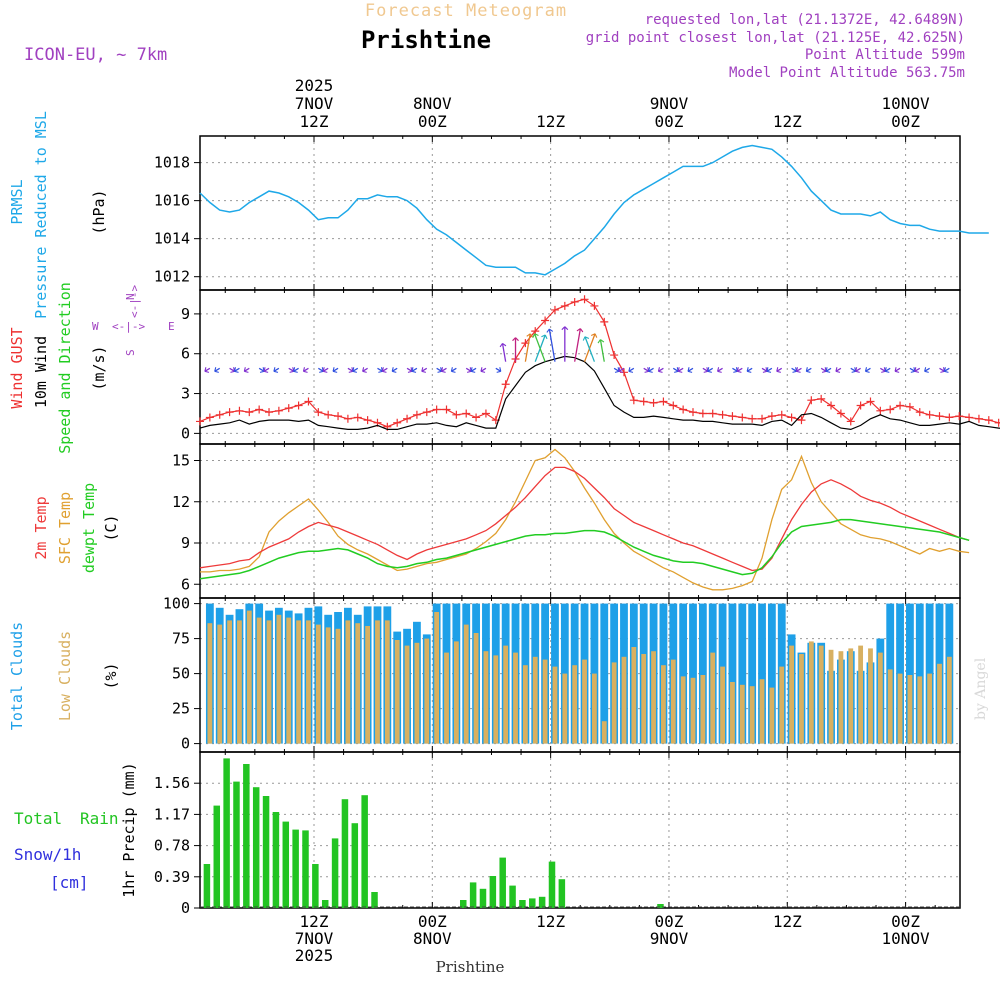 The image size is (1000, 1004). What do you see at coordinates (111, 527) in the screenshot?
I see `celsius-label: (C)` at bounding box center [111, 527].